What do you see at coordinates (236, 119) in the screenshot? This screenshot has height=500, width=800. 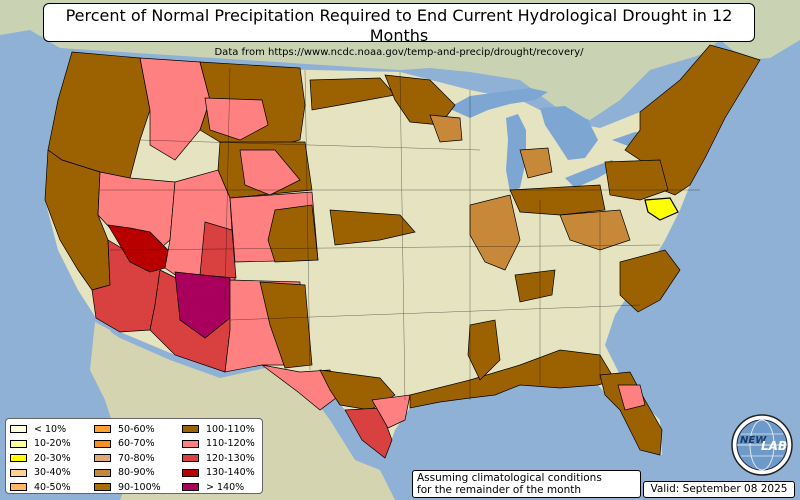 I see `region-montana-pink` at bounding box center [236, 119].